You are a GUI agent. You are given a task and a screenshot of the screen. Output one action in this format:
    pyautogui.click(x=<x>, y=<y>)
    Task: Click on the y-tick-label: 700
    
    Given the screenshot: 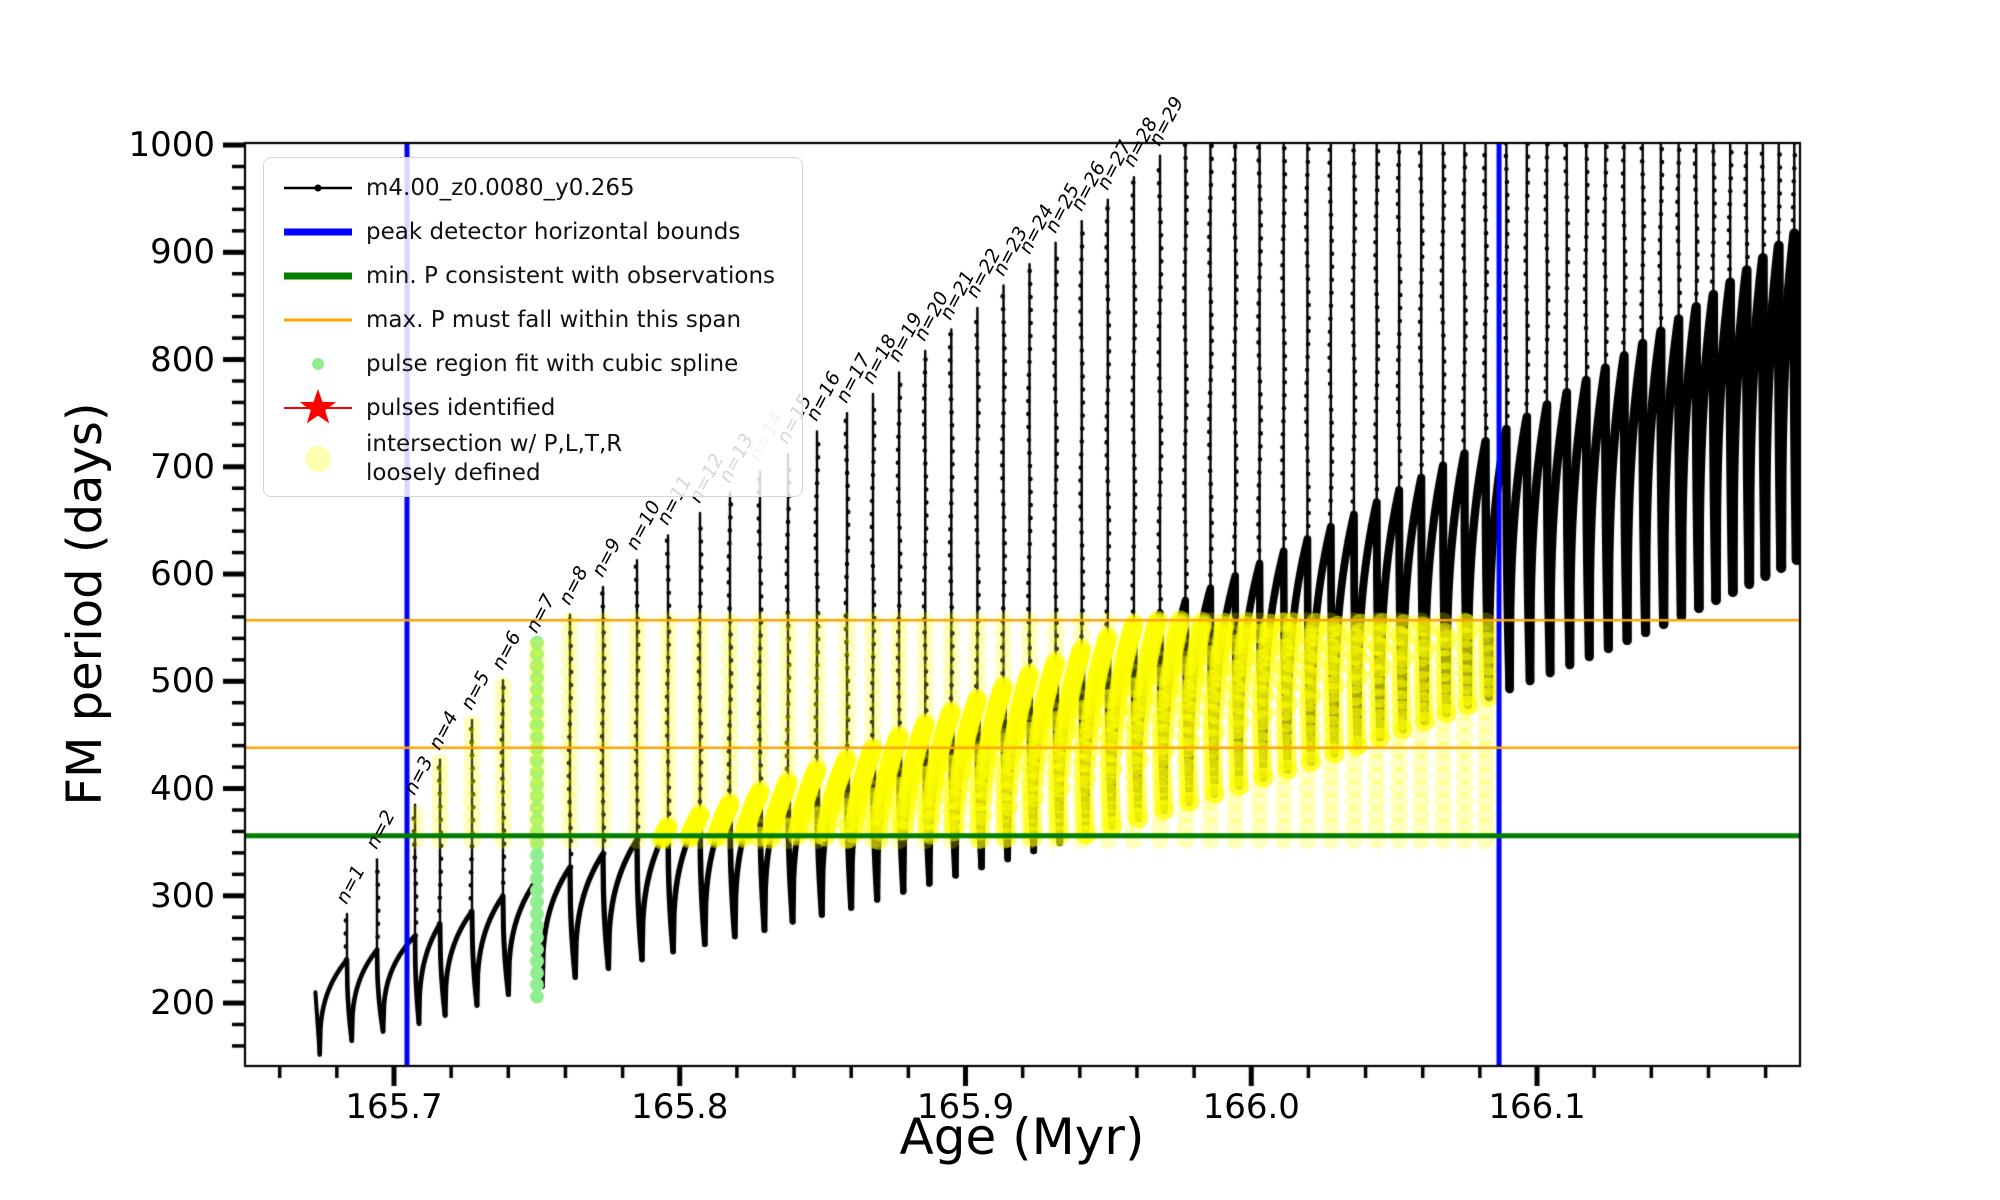 What is the action you would take?
    pyautogui.click(x=182, y=466)
    